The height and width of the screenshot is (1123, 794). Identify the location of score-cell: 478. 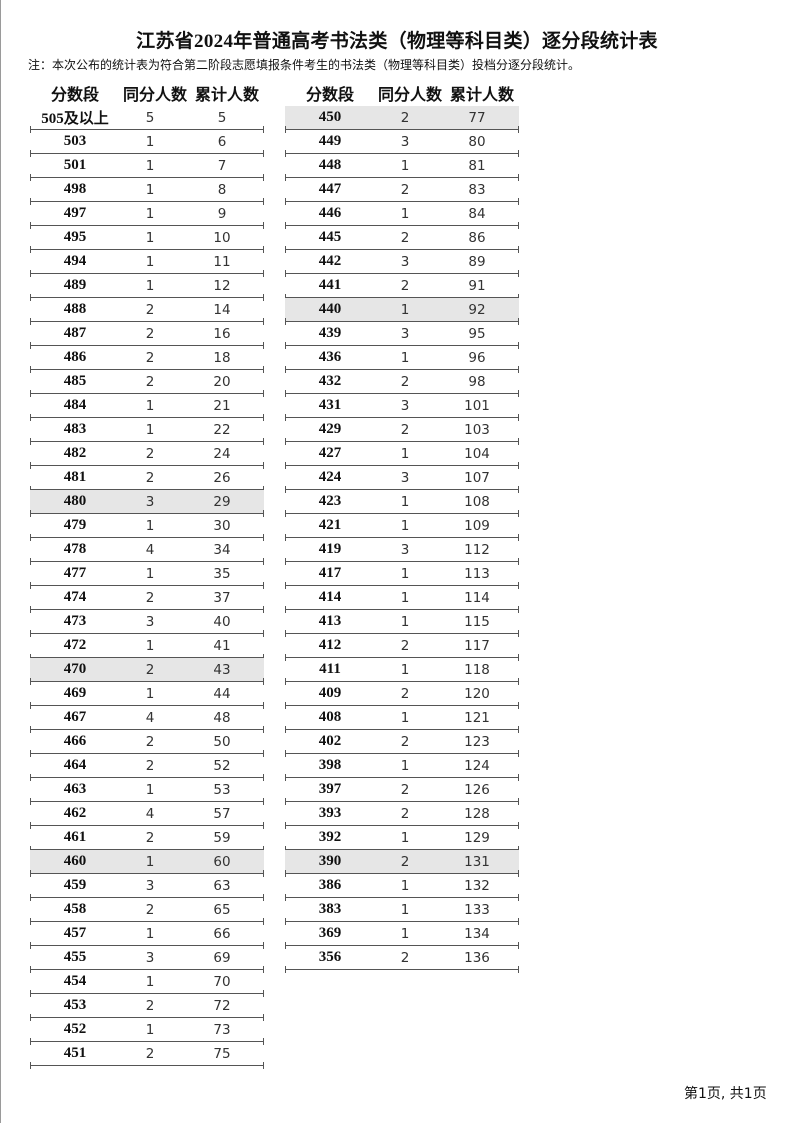
(75, 549).